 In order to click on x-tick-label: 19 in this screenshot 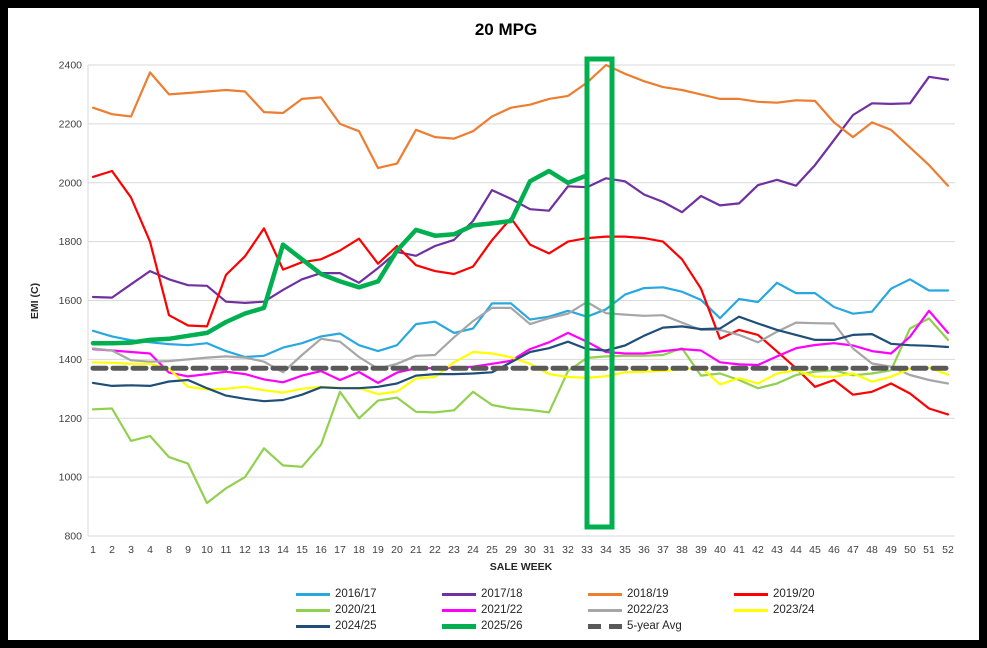, I will do `click(378, 550)`.